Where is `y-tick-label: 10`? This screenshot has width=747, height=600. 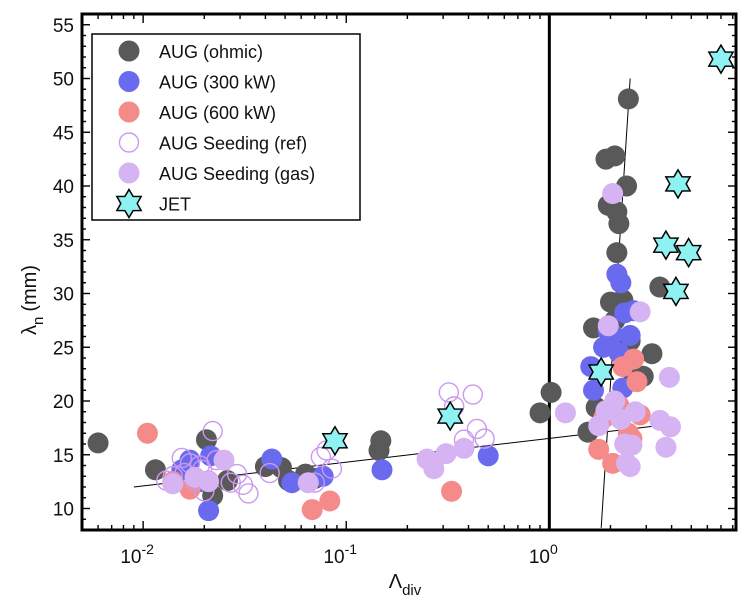
y-tick-label: 10 is located at coordinates (63, 510).